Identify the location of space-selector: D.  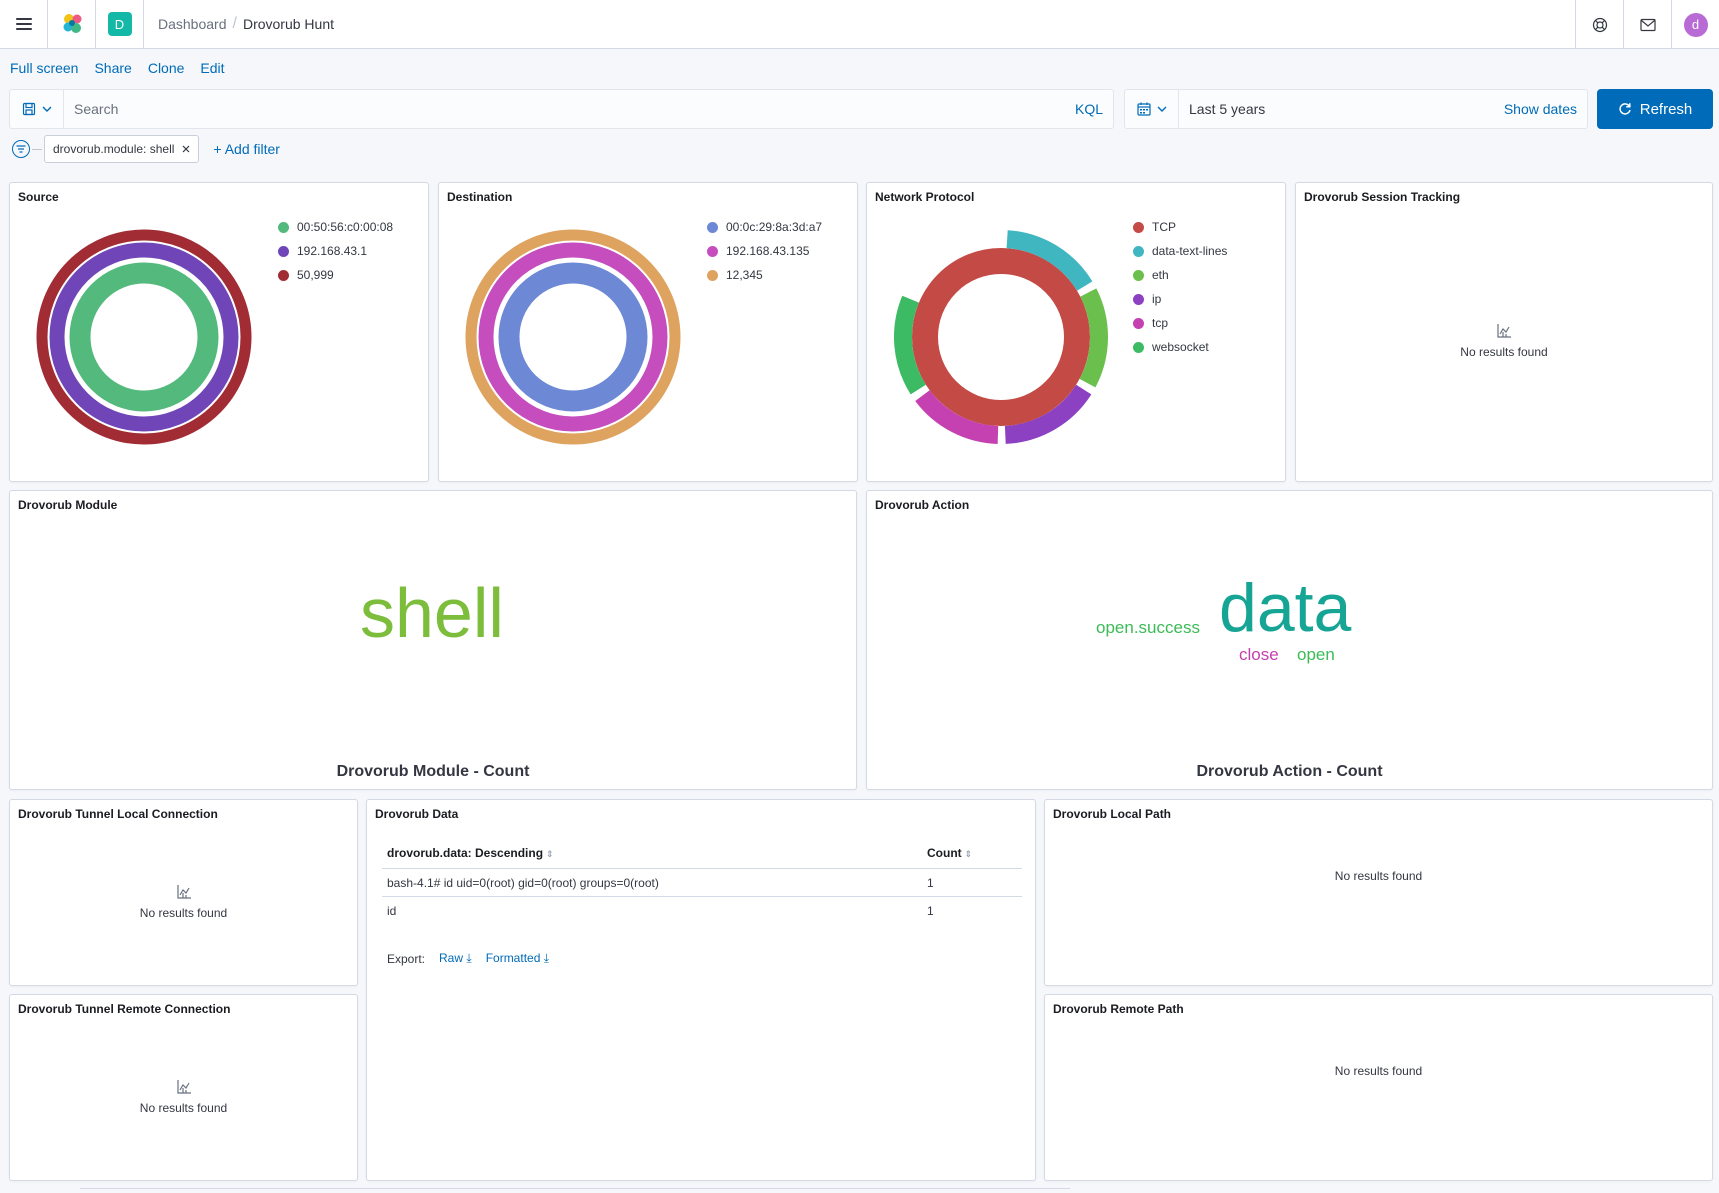
(120, 24).